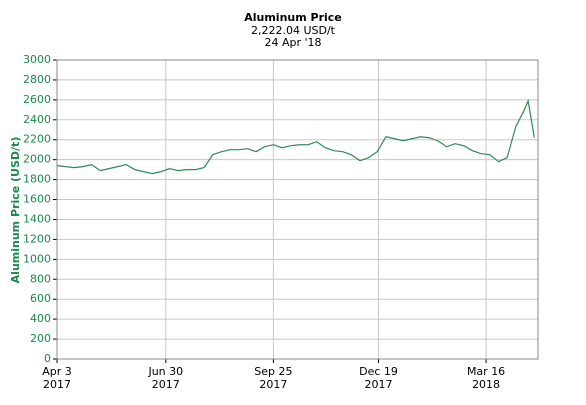 The width and height of the screenshot is (586, 405). I want to click on x-tick-label: Apr 3 2017, so click(57, 378).